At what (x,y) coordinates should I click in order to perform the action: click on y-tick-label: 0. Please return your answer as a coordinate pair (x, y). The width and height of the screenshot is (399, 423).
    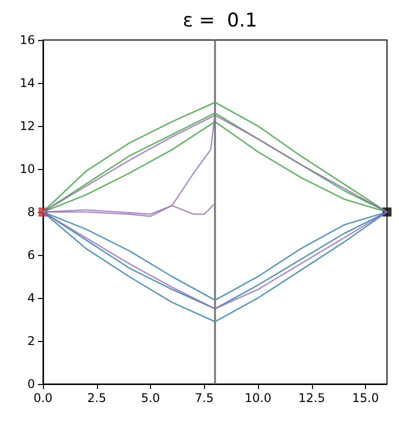
    Looking at the image, I should click on (31, 384).